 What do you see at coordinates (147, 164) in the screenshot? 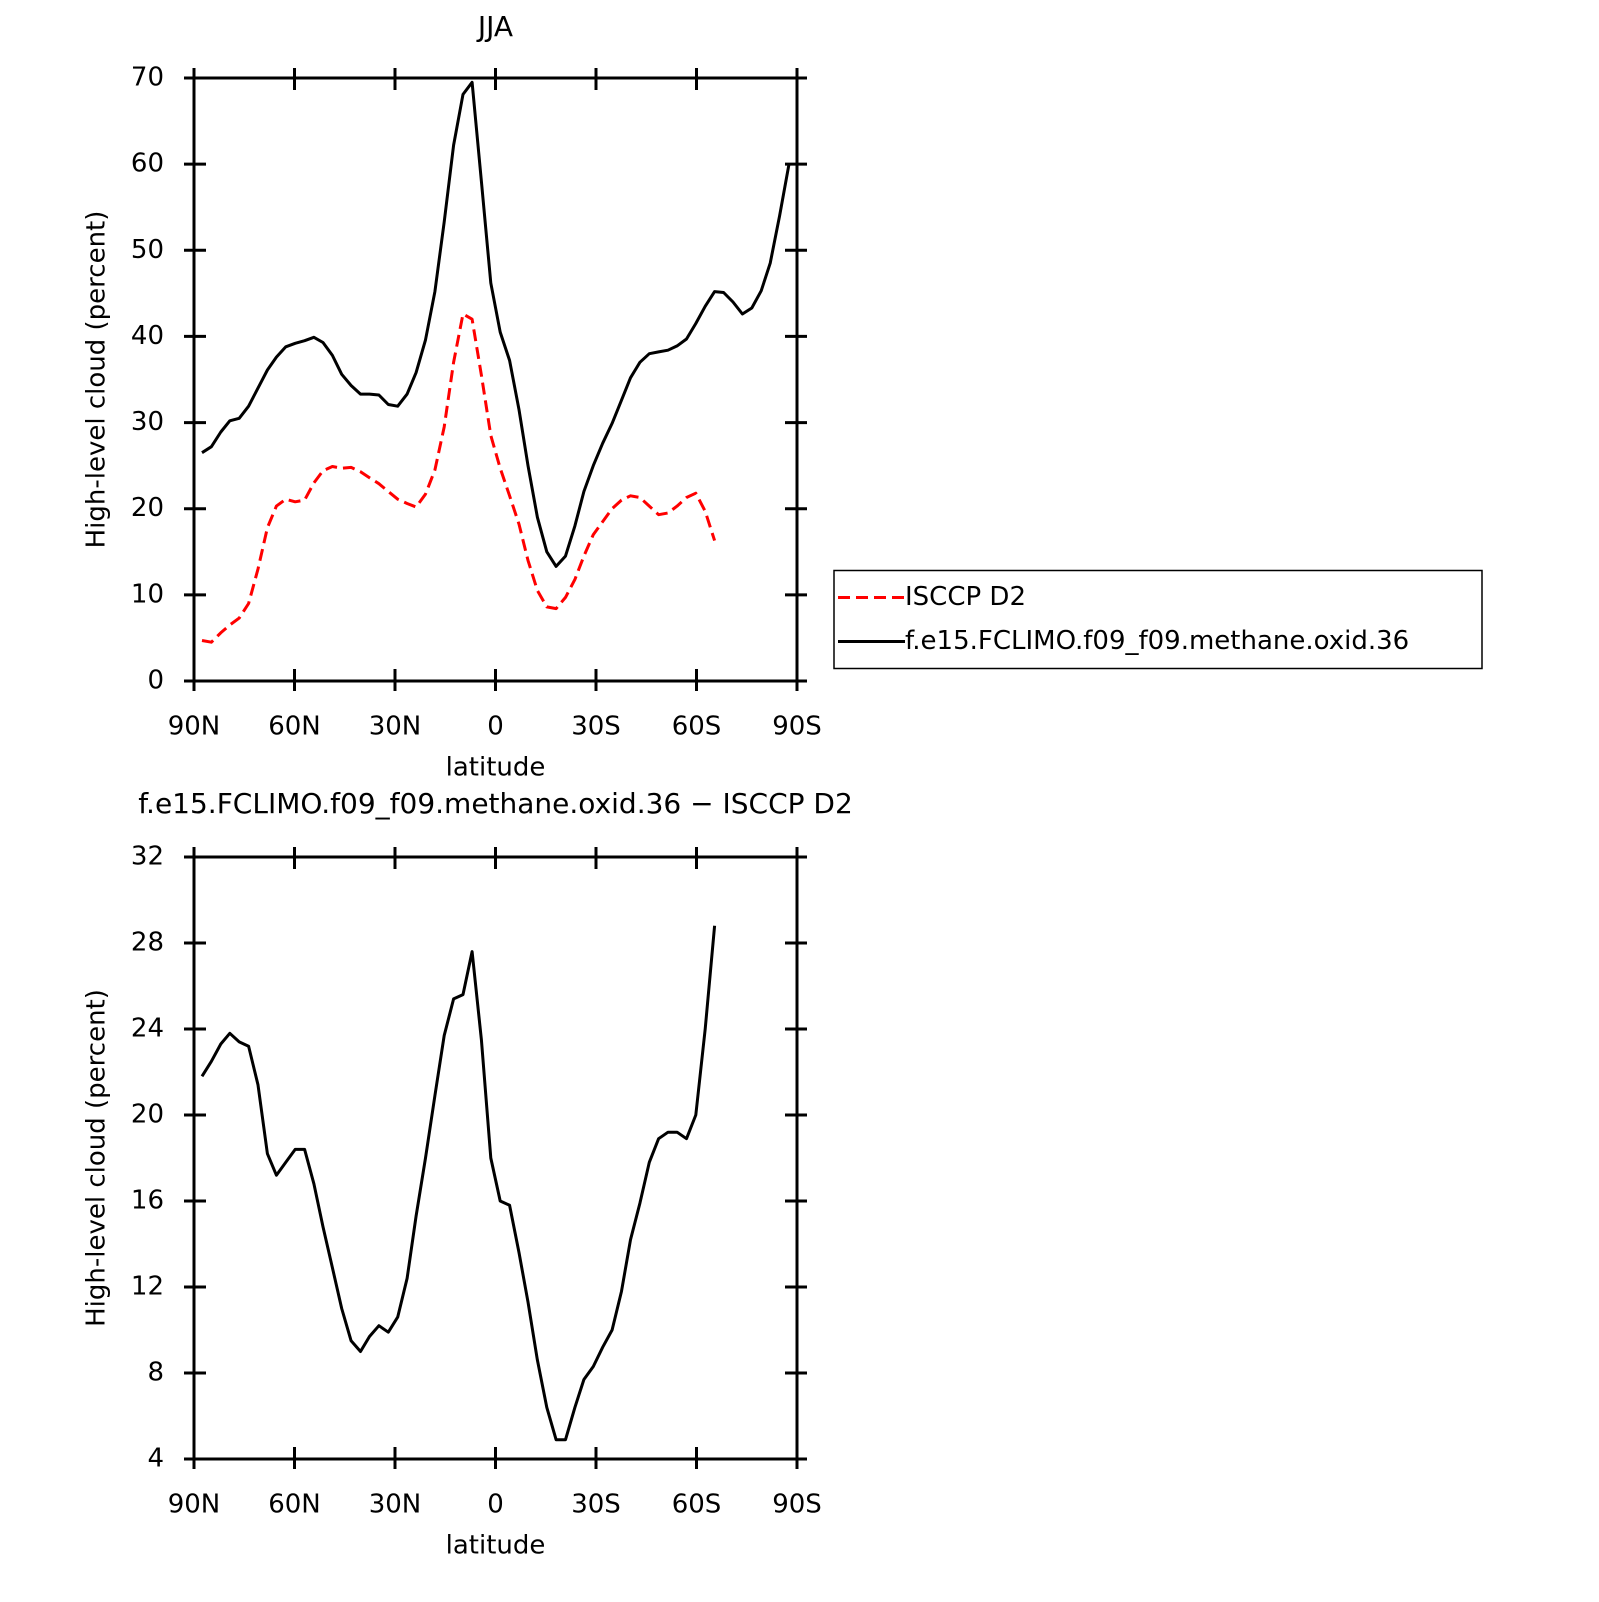
I see `y-tick-label: 60` at bounding box center [147, 164].